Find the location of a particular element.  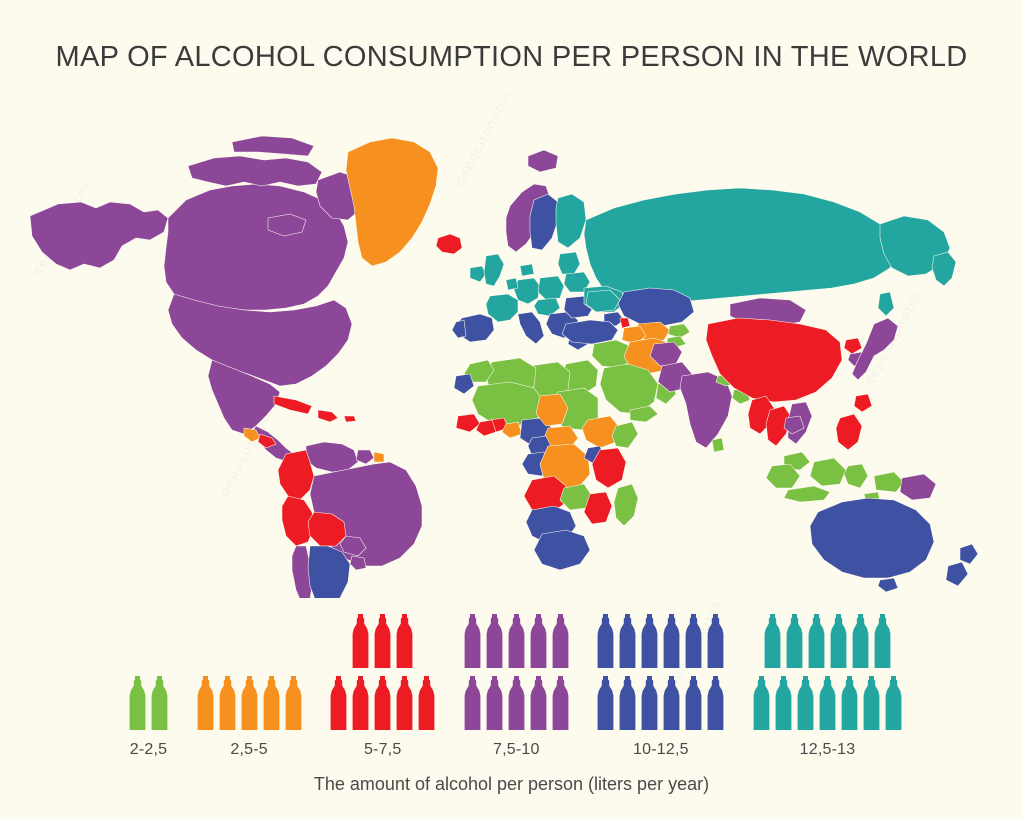

country-kenya-tanzania is located at coordinates (609, 468).